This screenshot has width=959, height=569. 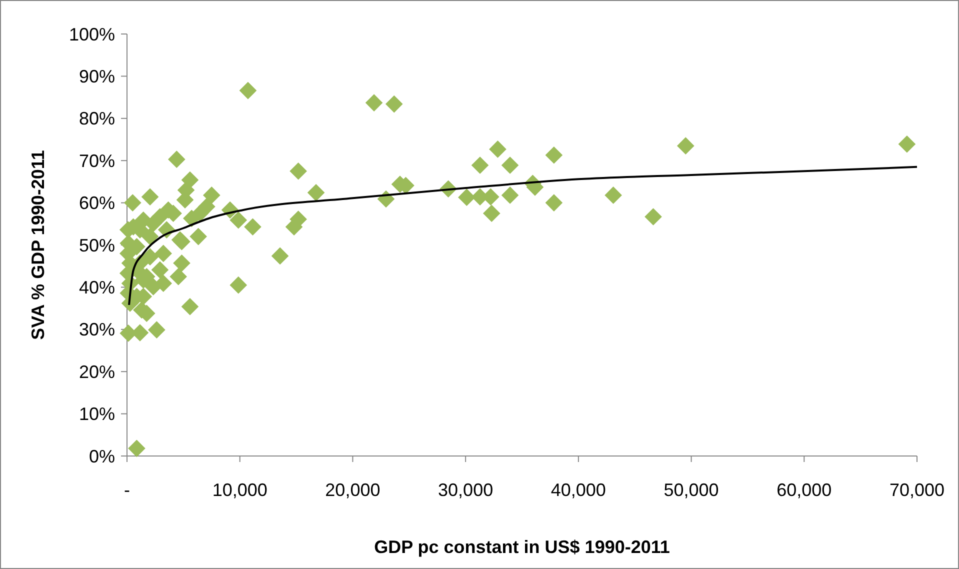 What do you see at coordinates (240, 490) in the screenshot?
I see `x-tick-label: 10,000` at bounding box center [240, 490].